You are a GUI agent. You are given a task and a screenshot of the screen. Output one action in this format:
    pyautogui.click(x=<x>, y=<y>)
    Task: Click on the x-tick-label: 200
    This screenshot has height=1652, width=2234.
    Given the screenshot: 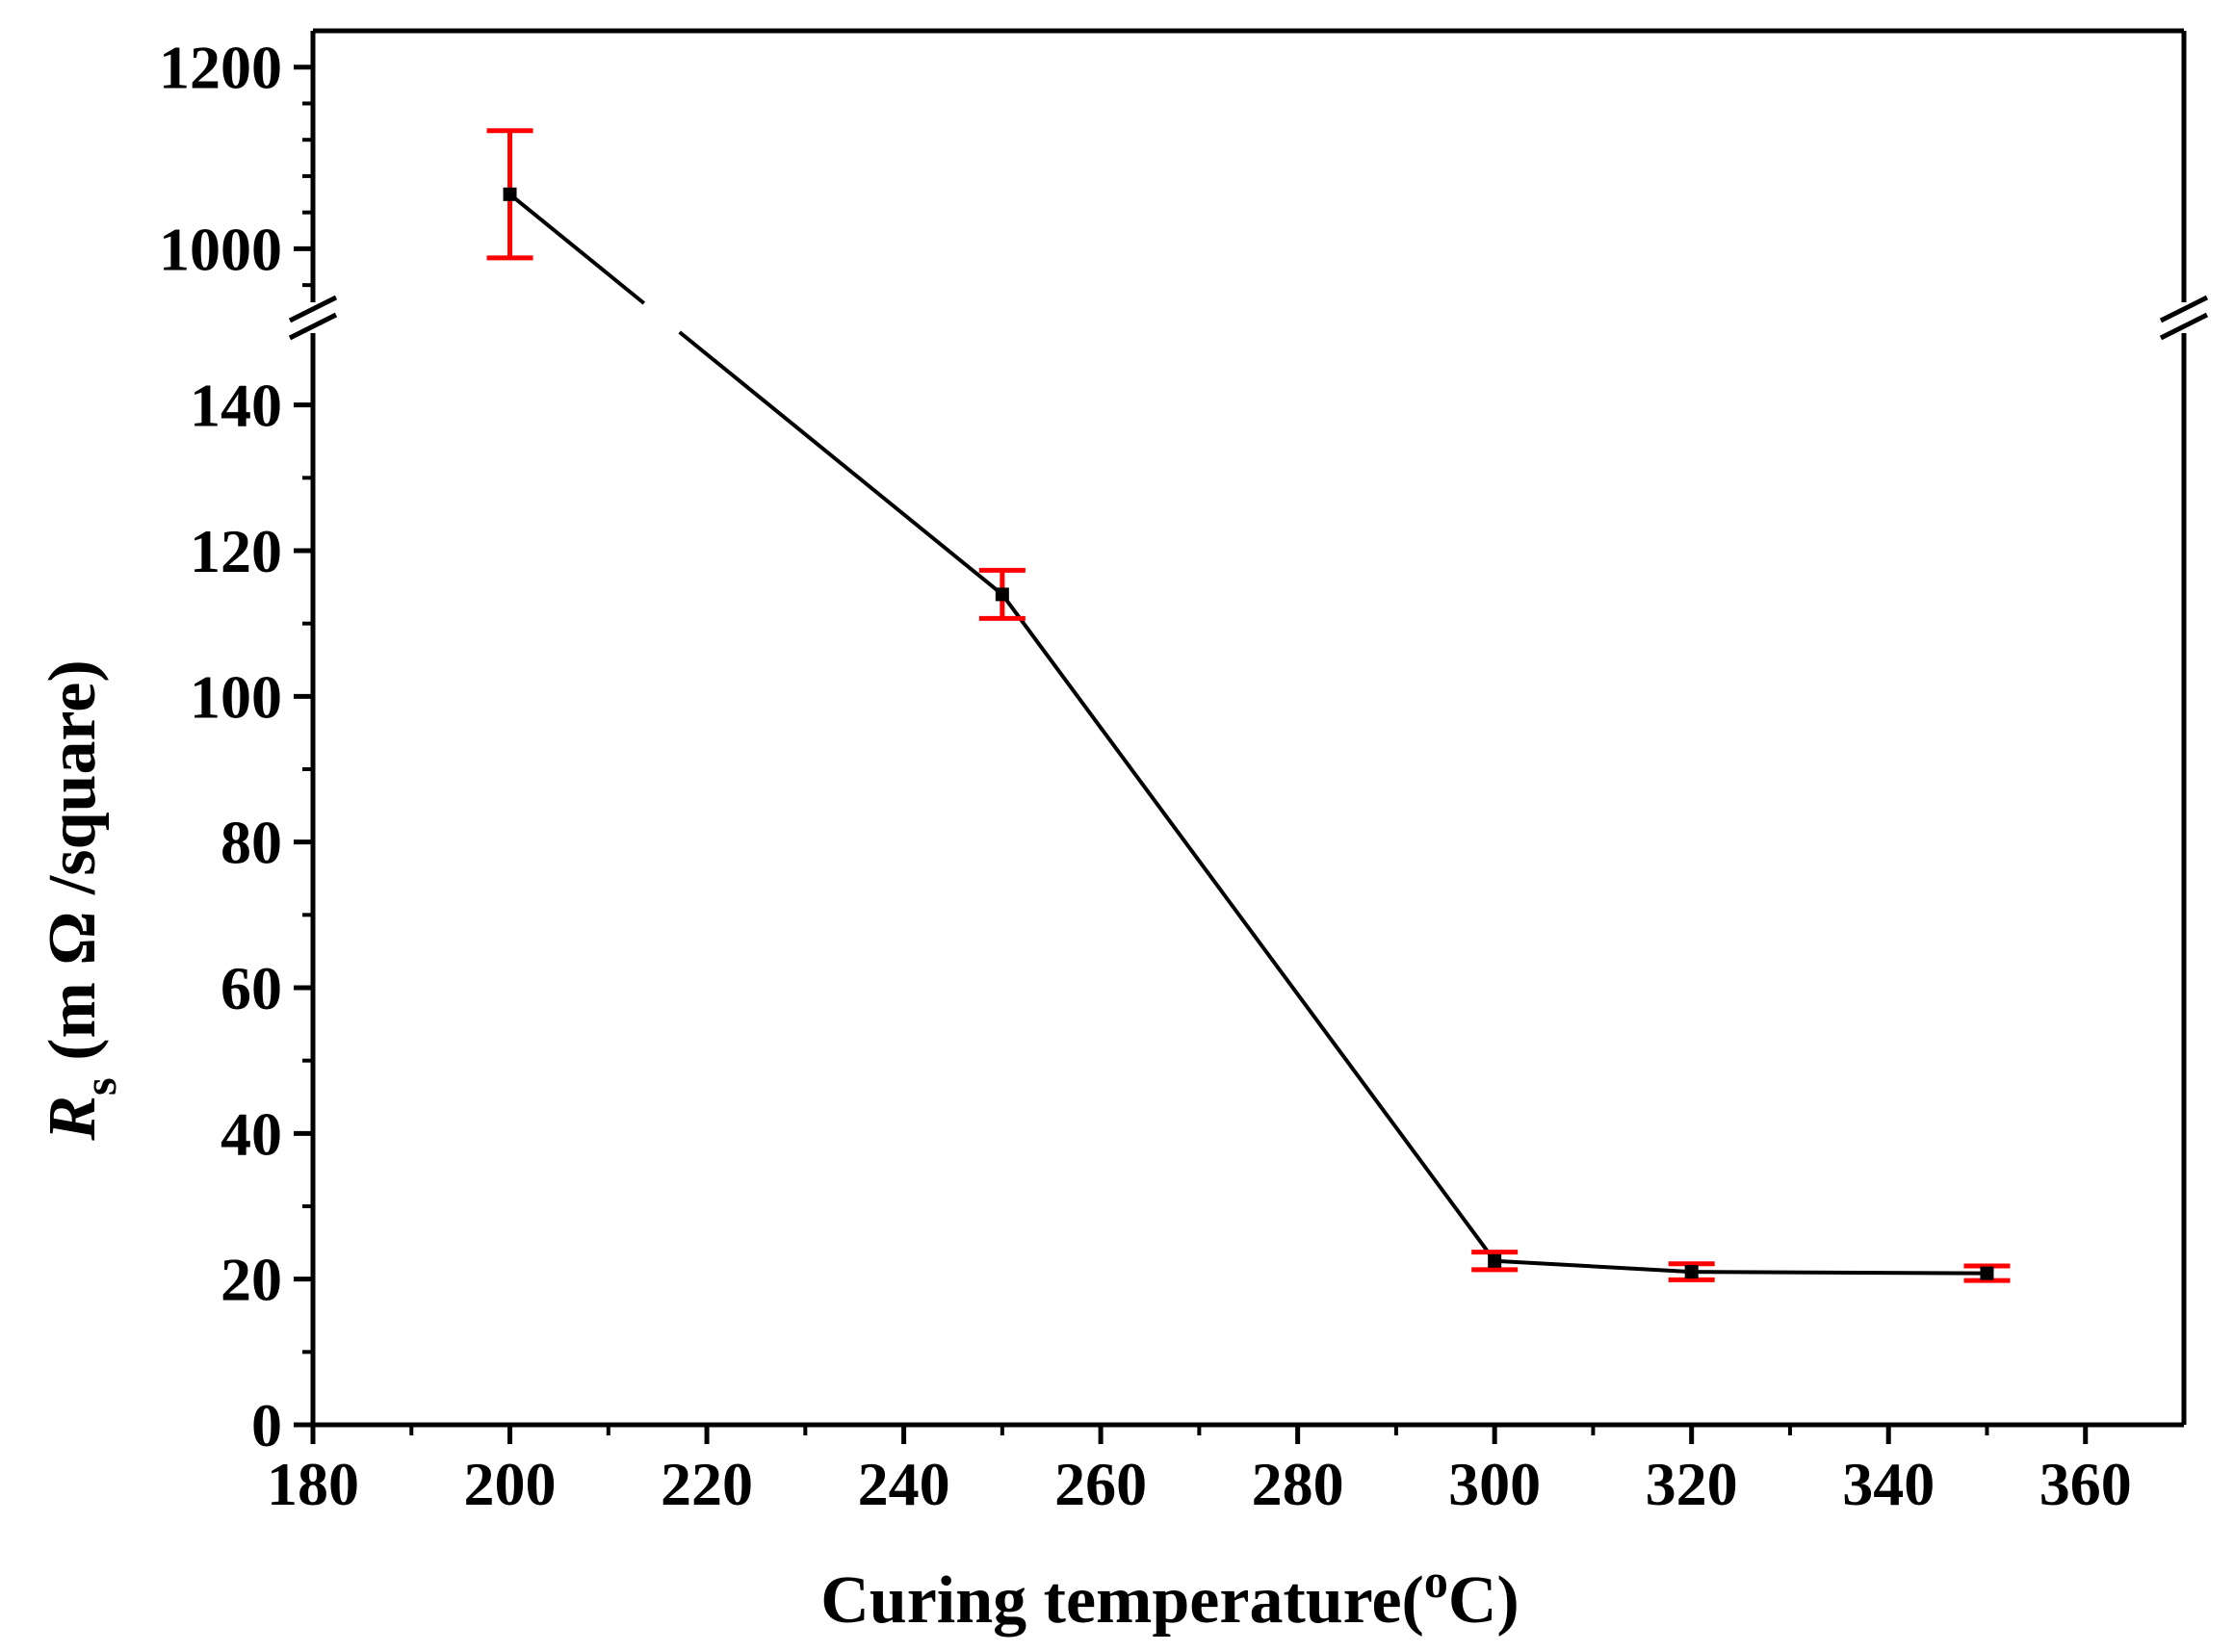 What is the action you would take?
    pyautogui.click(x=511, y=1484)
    